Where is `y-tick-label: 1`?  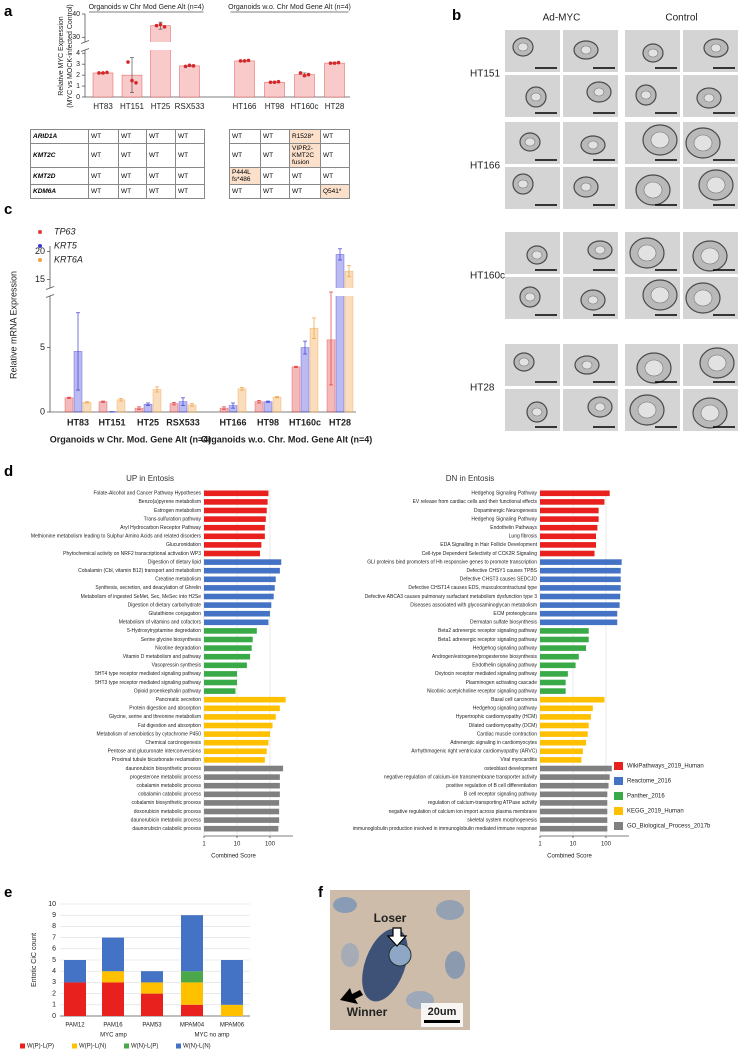
y-tick-label: 1 is located at coordinates (78, 86).